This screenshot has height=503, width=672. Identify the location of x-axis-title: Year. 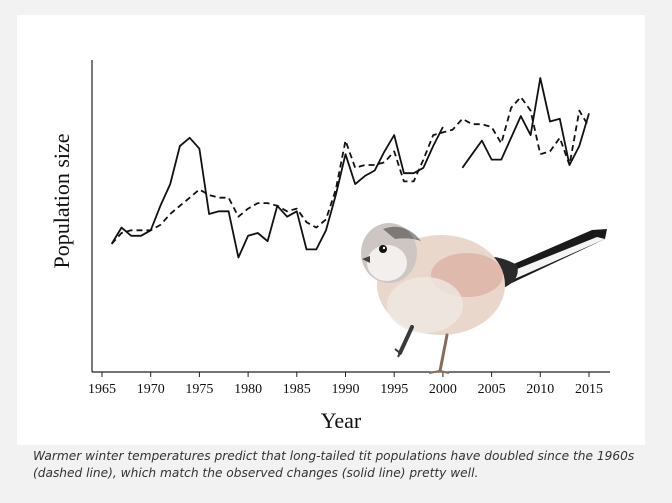
(341, 420).